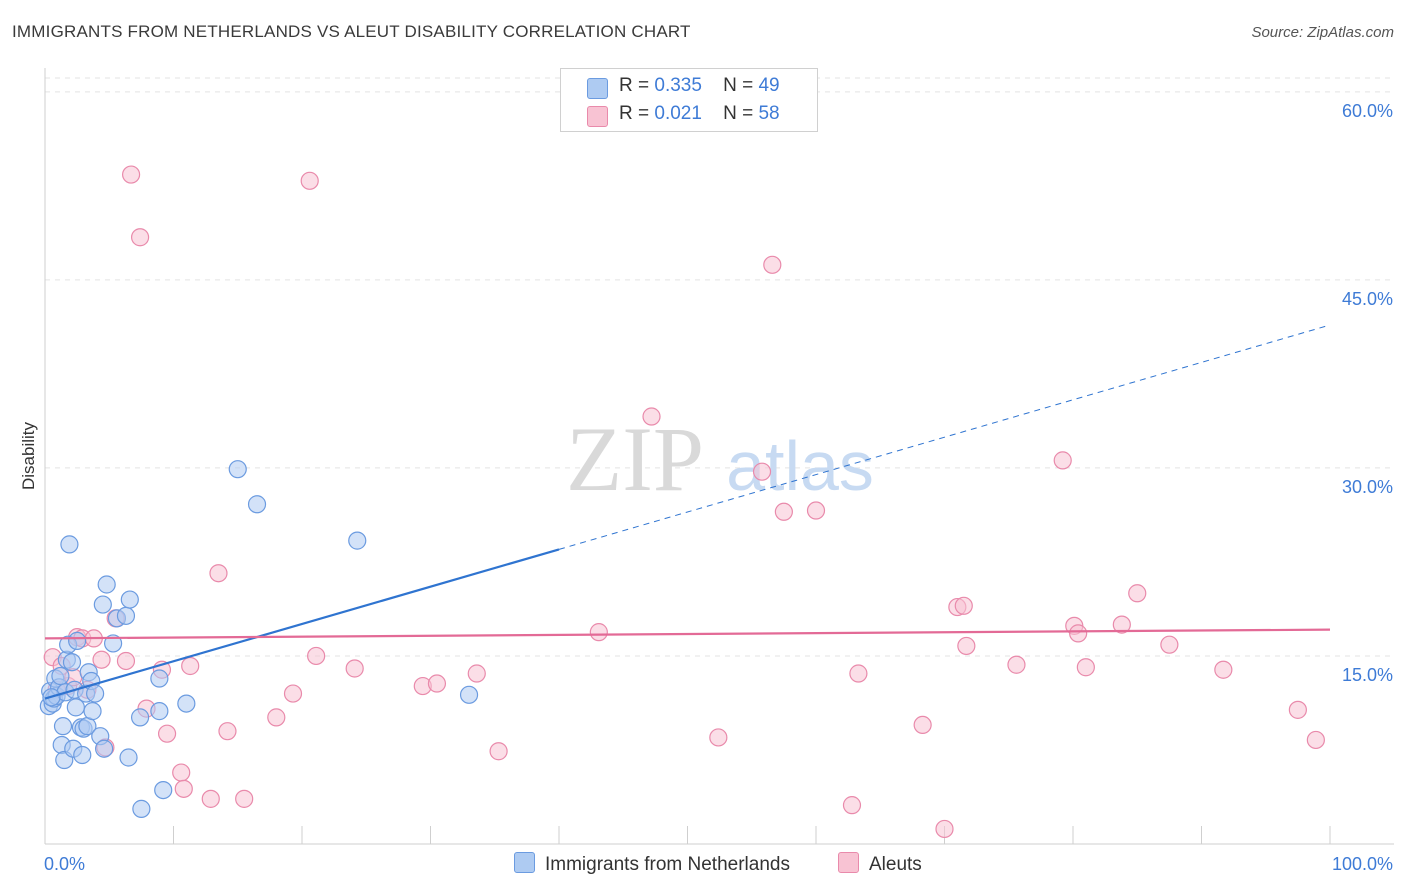  I want to click on bottom-legend-swatch-blue, so click(524, 862).